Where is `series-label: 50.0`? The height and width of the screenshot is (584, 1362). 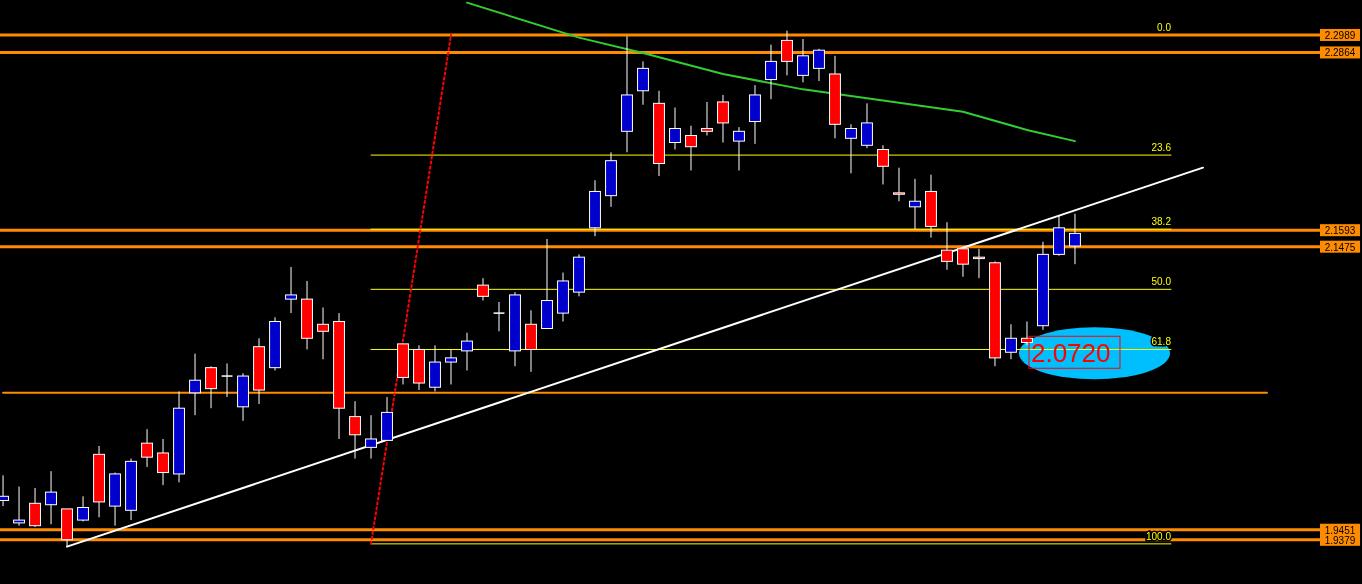
series-label: 50.0 is located at coordinates (1161, 282).